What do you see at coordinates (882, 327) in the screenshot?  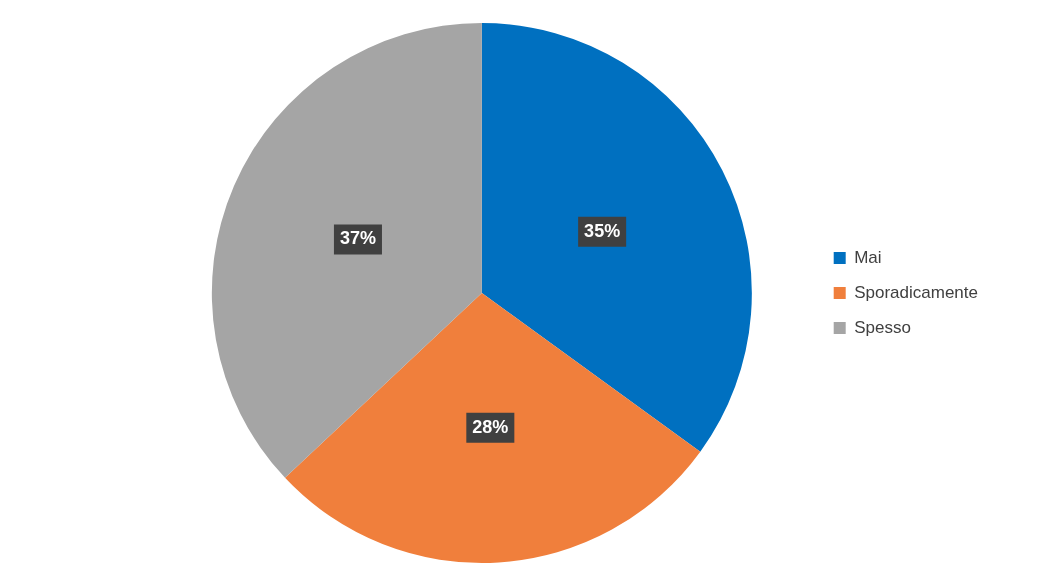 I see `legend-label: Spesso` at bounding box center [882, 327].